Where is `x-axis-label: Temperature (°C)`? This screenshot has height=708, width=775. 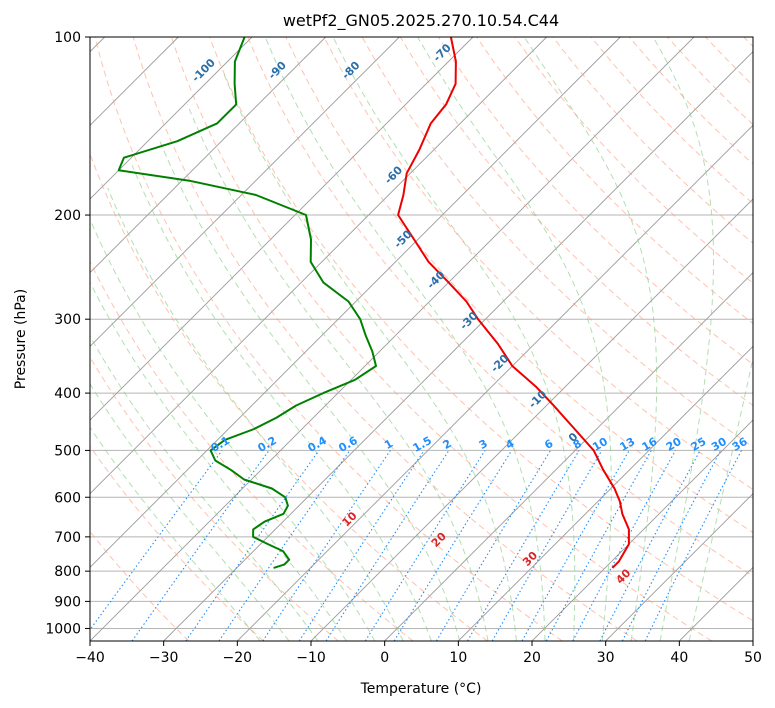 x-axis-label: Temperature (°C) is located at coordinates (421, 689).